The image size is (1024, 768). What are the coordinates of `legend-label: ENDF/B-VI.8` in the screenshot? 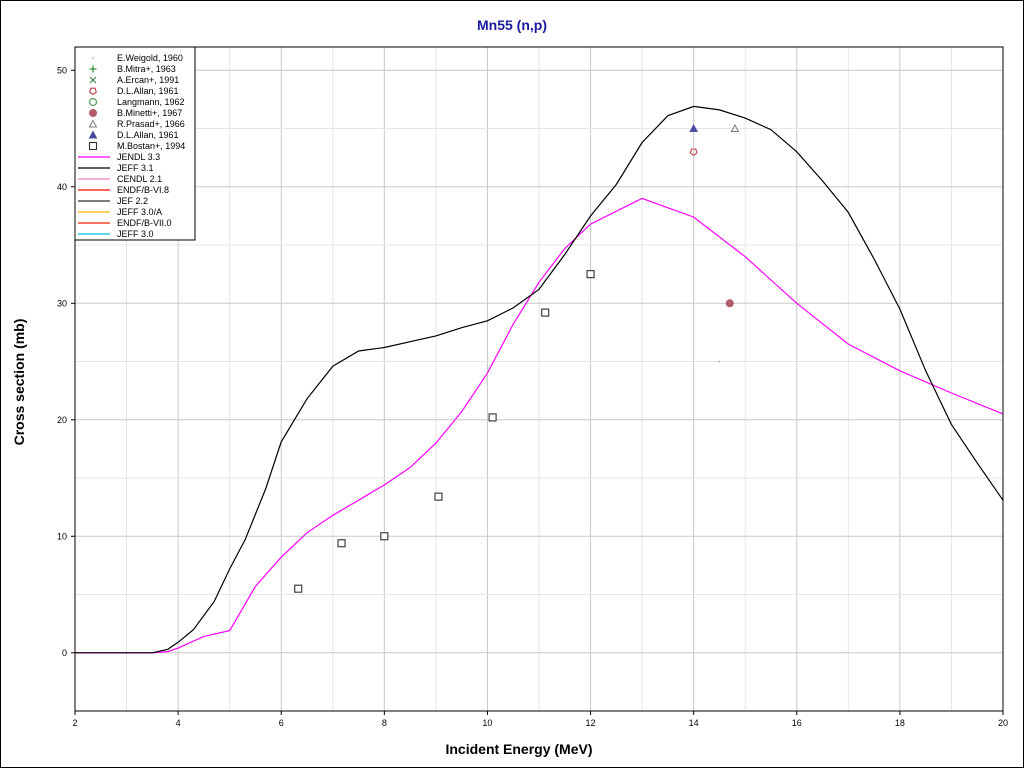 It's located at (143, 190).